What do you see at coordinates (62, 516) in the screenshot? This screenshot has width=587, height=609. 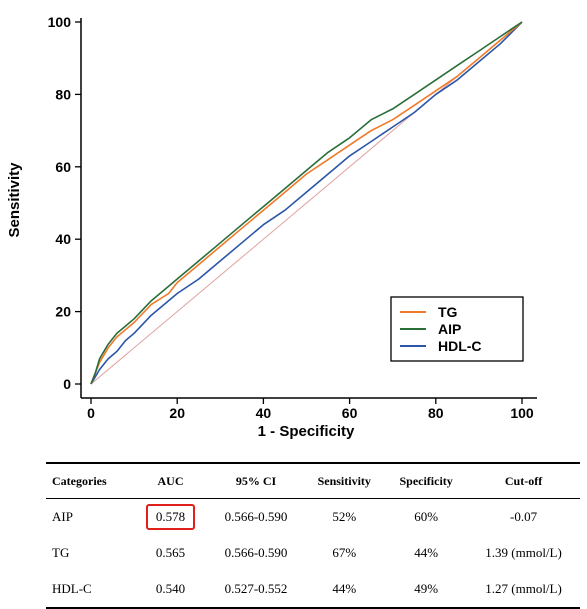 I see `cell-category: AIP` at bounding box center [62, 516].